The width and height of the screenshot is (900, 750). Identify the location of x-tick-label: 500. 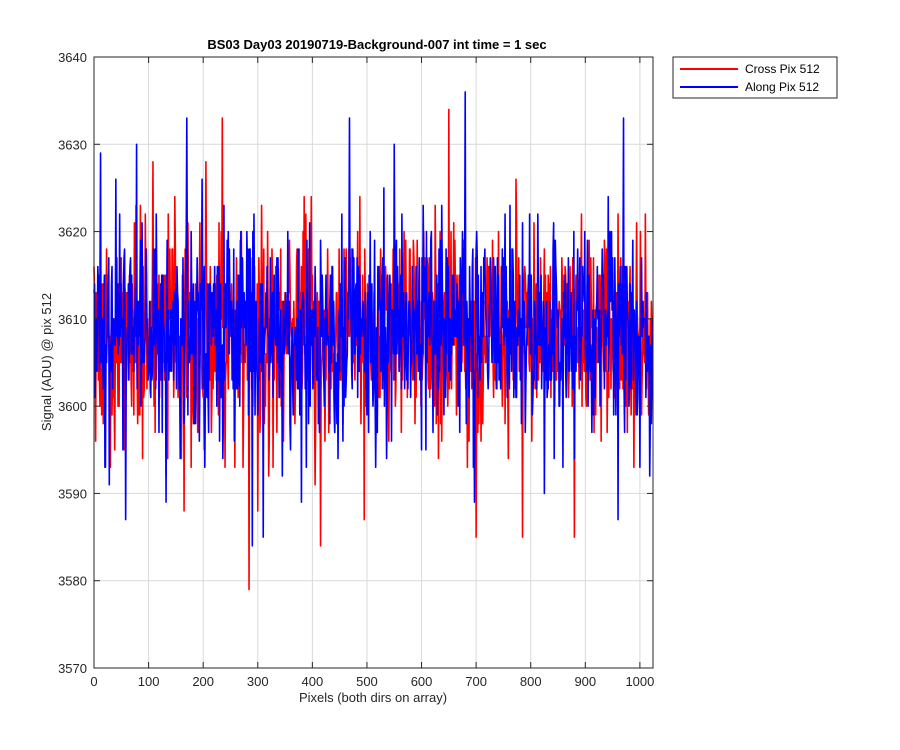
(367, 681).